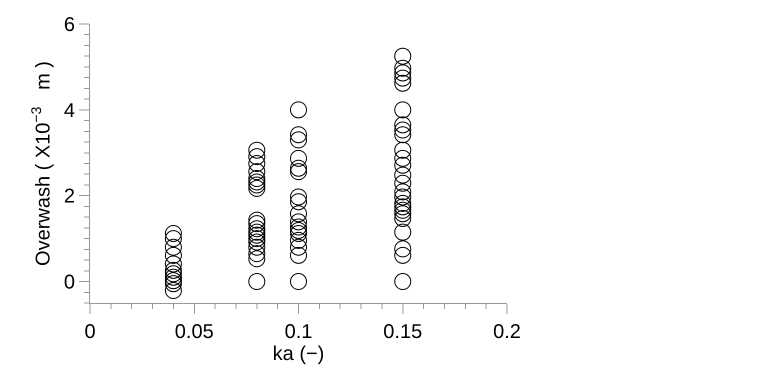 This screenshot has width=763, height=379. I want to click on y-tick-label: 0, so click(69, 283).